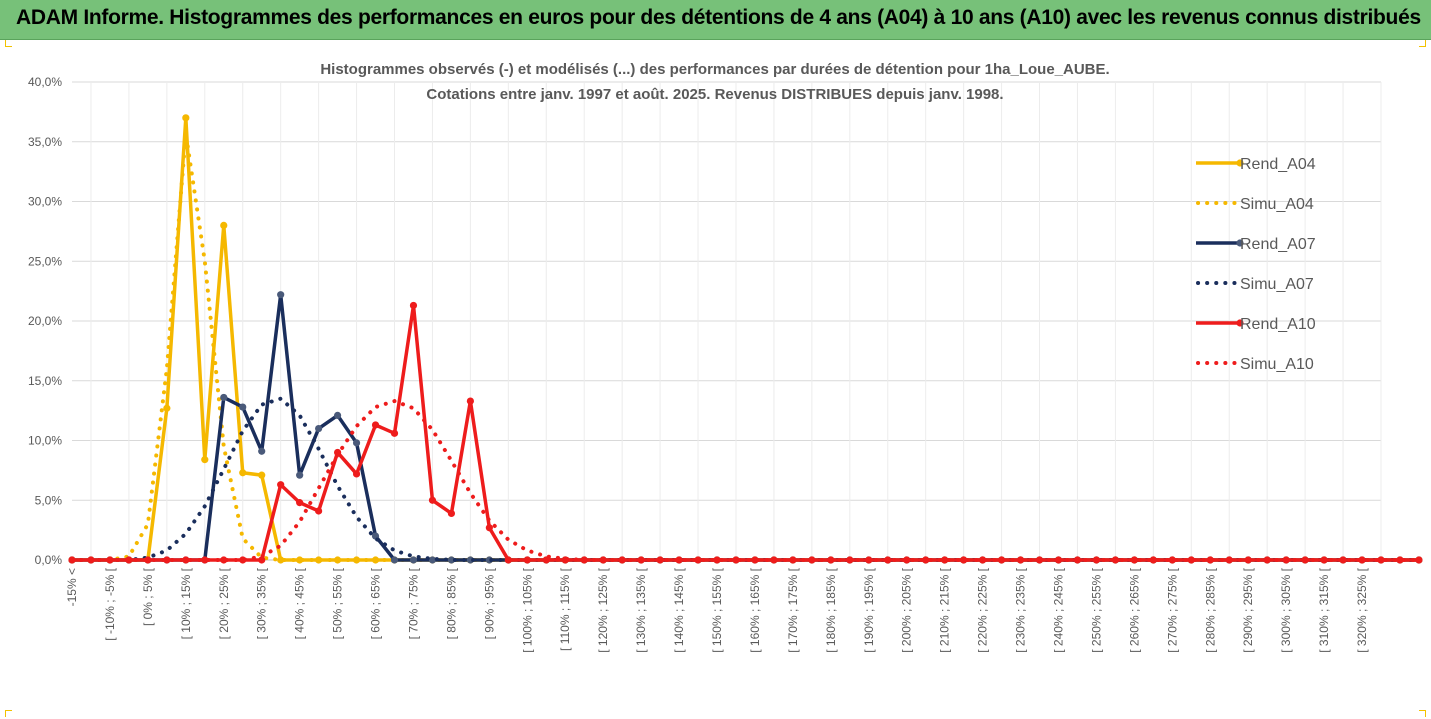 The image size is (1431, 719). I want to click on x-tick-label: [ 80% ; 85% [, so click(451, 603).